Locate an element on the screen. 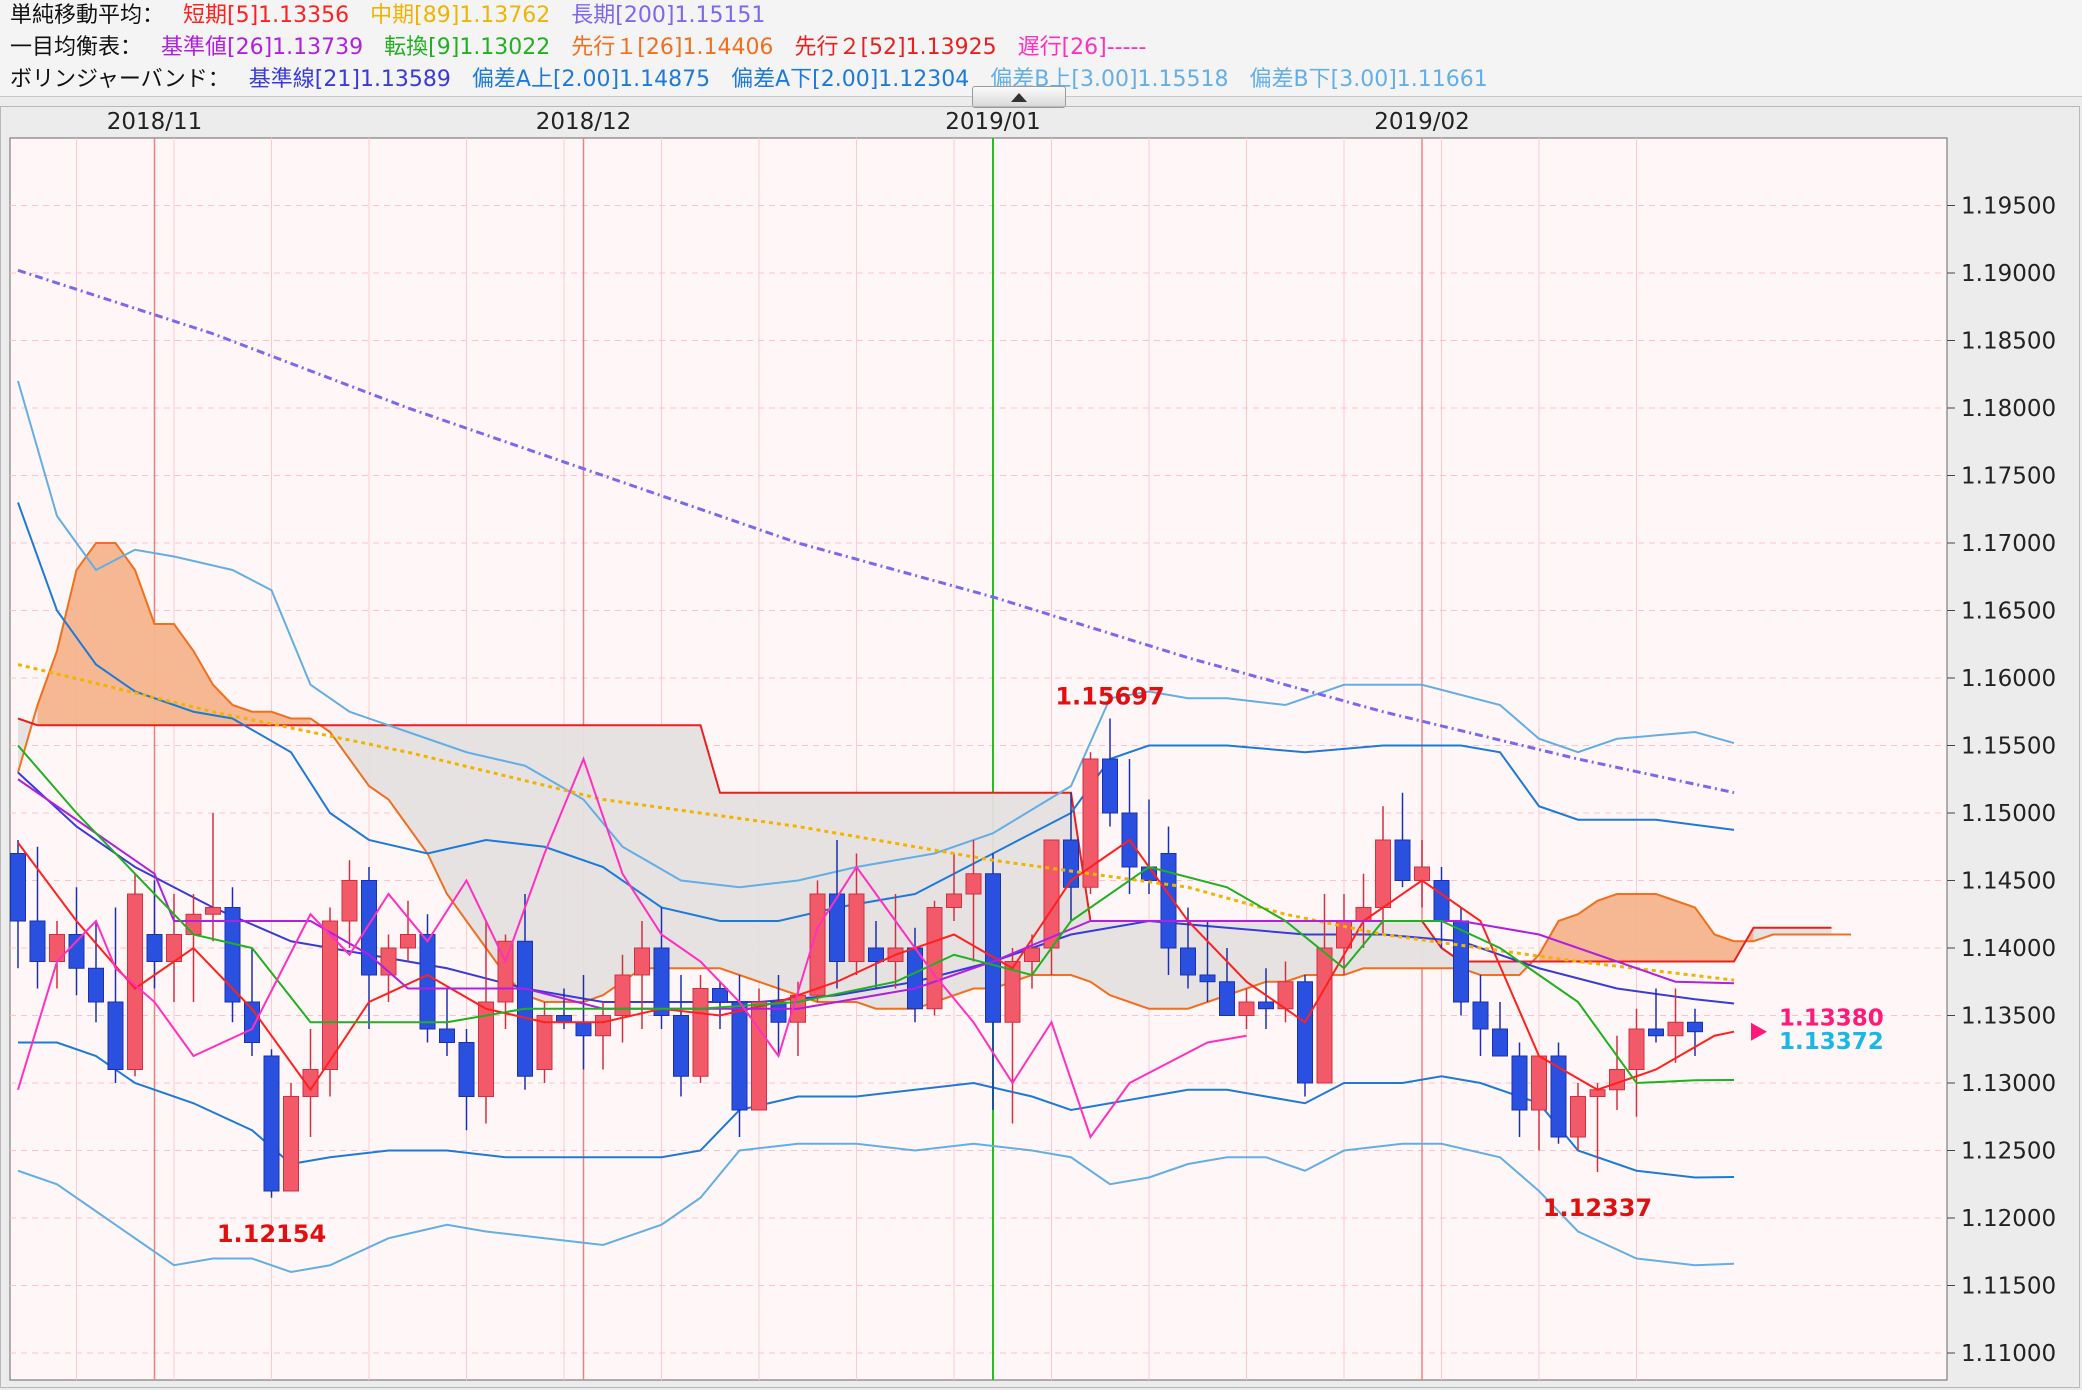 Image resolution: width=2082 pixels, height=1390 pixels. chevron-up-icon is located at coordinates (1019, 97).